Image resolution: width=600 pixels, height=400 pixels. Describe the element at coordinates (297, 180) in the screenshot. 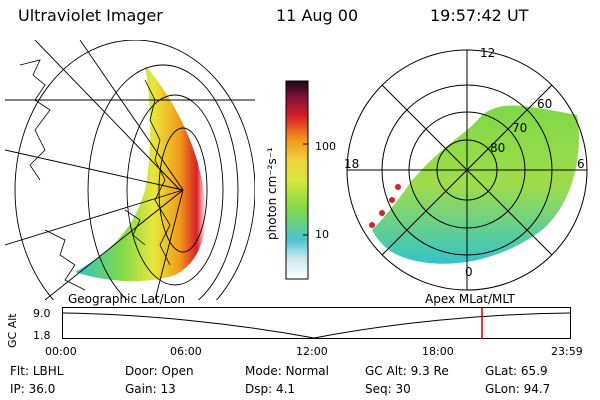

I see `intensity-colorbar` at that location.